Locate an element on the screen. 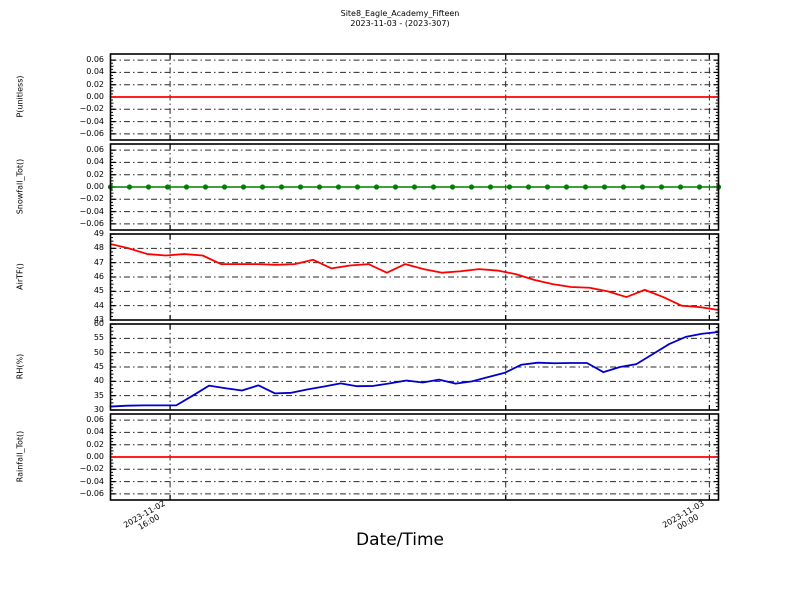 This screenshot has height=600, width=800. y-tick-label: 47 is located at coordinates (98, 262).